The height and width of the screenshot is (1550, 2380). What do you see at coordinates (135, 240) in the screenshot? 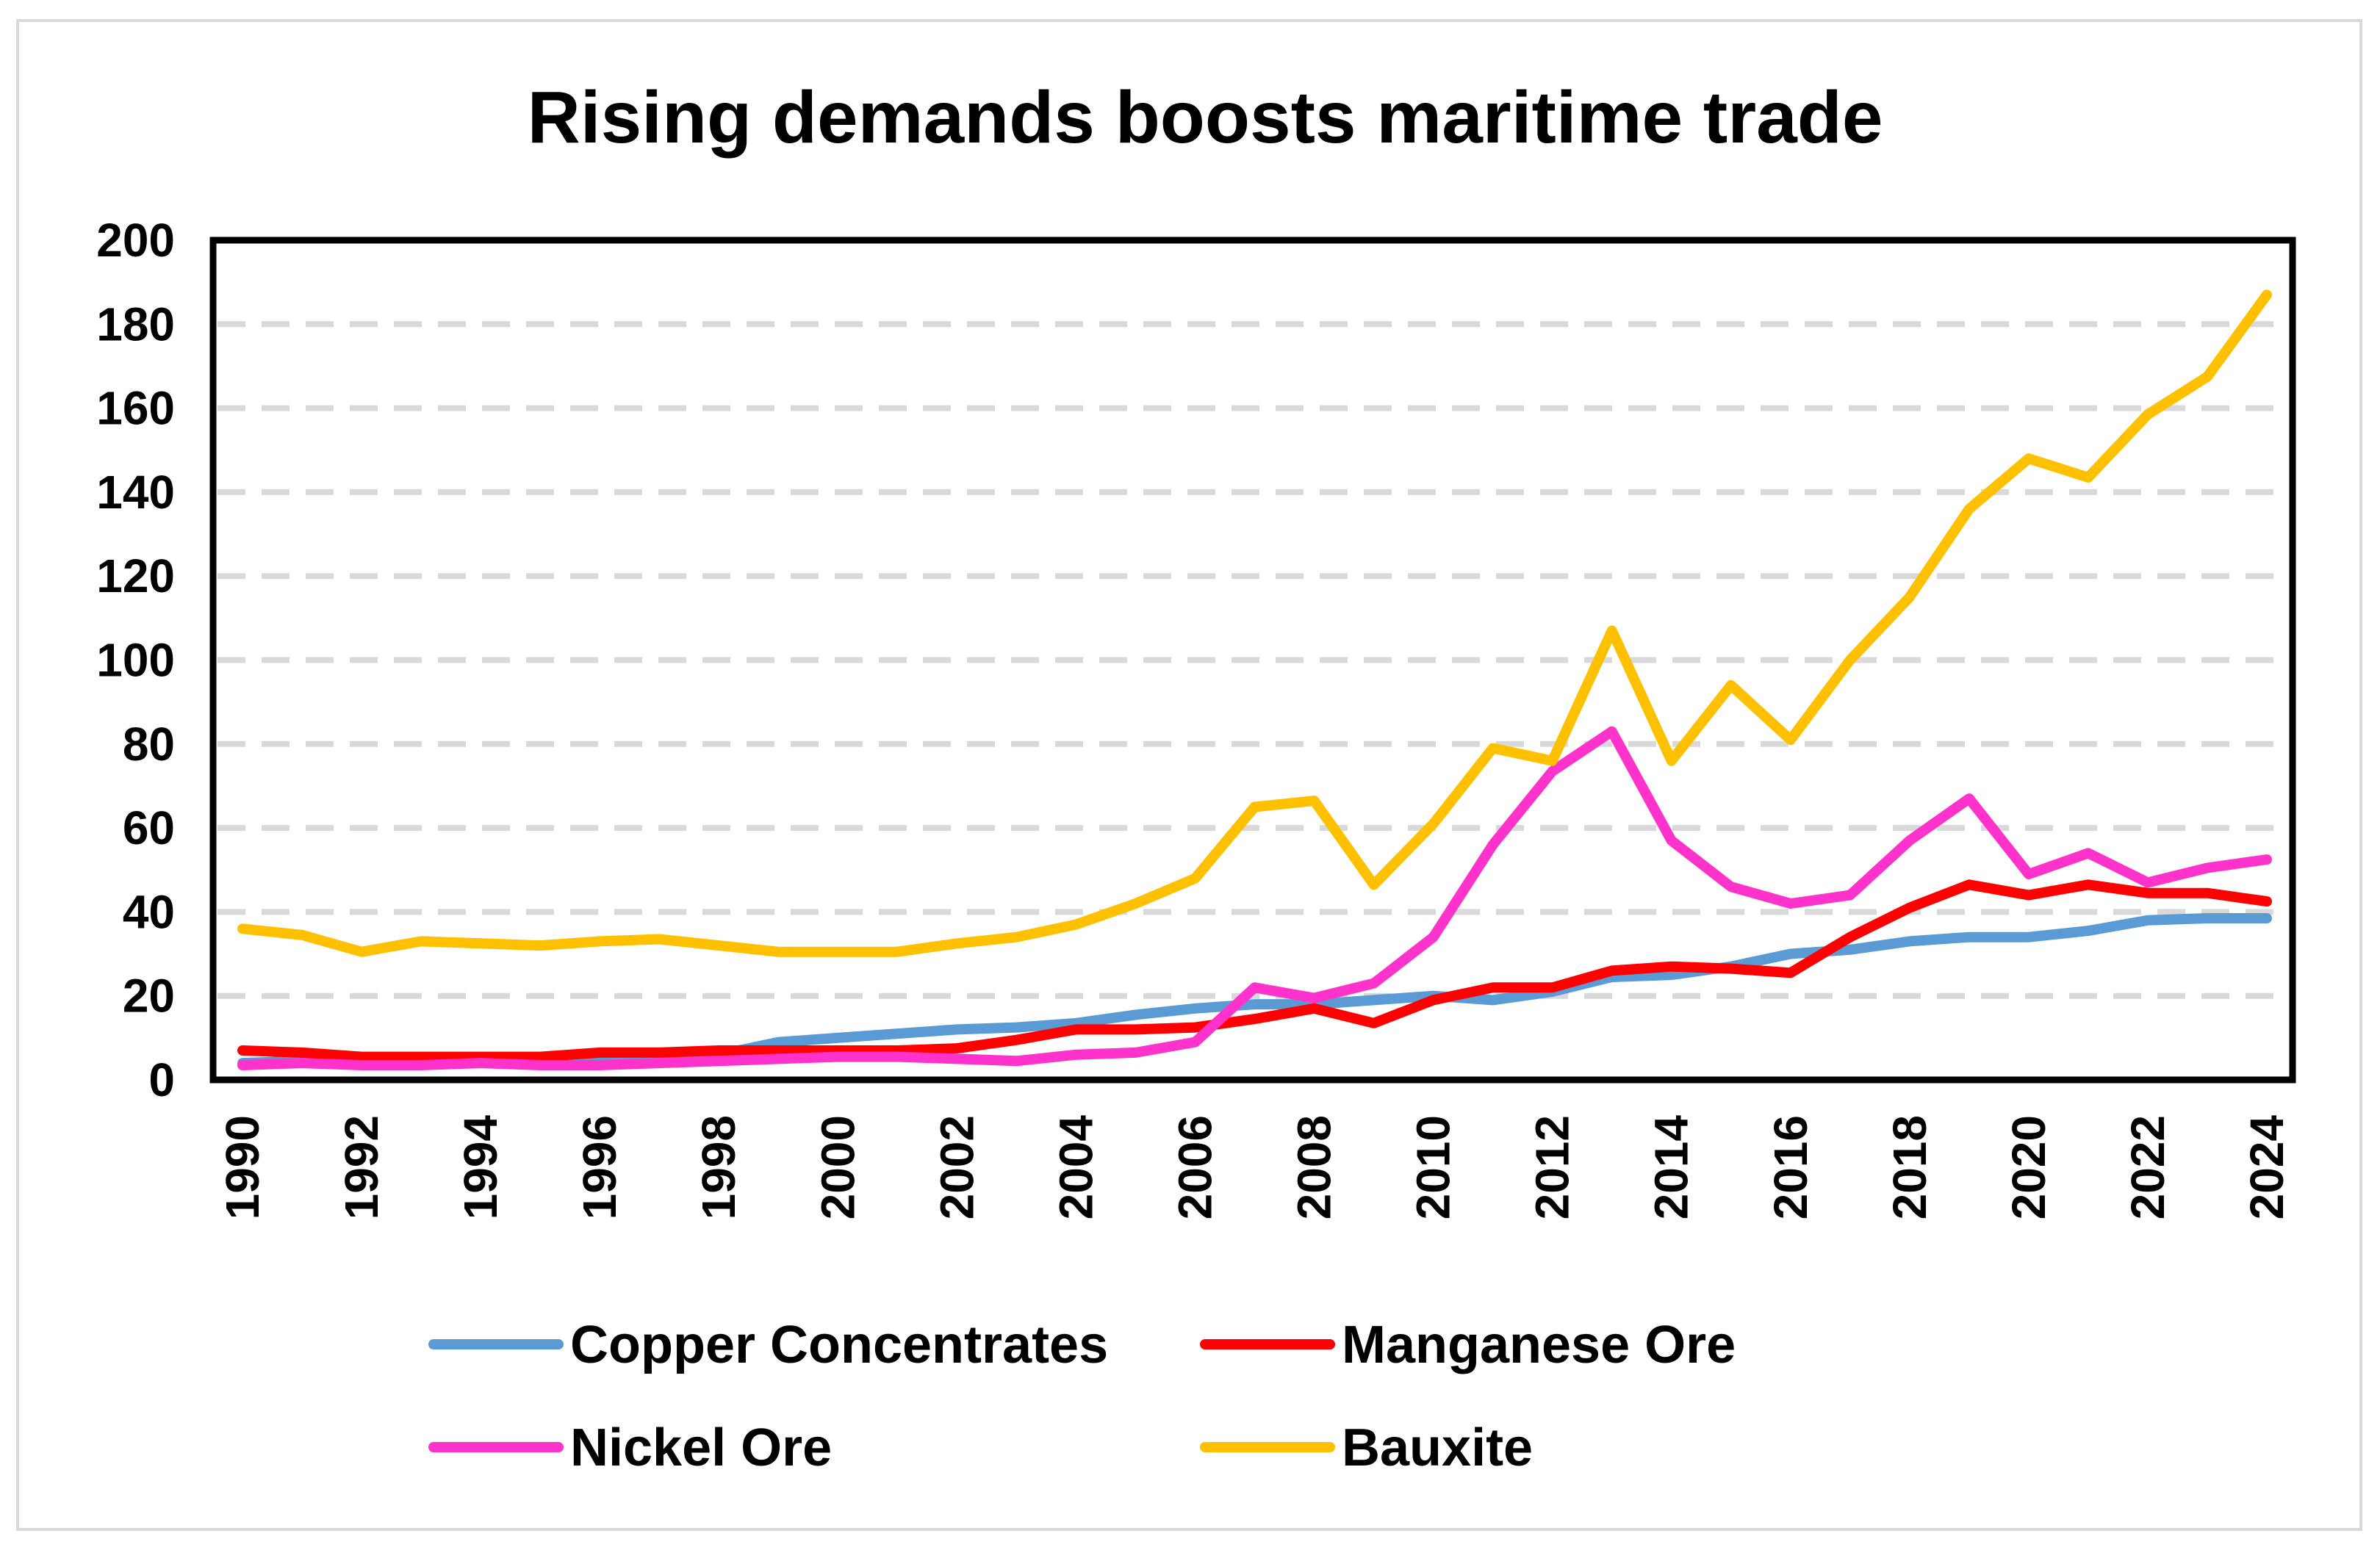
I see `y-tick-label: 200` at bounding box center [135, 240].